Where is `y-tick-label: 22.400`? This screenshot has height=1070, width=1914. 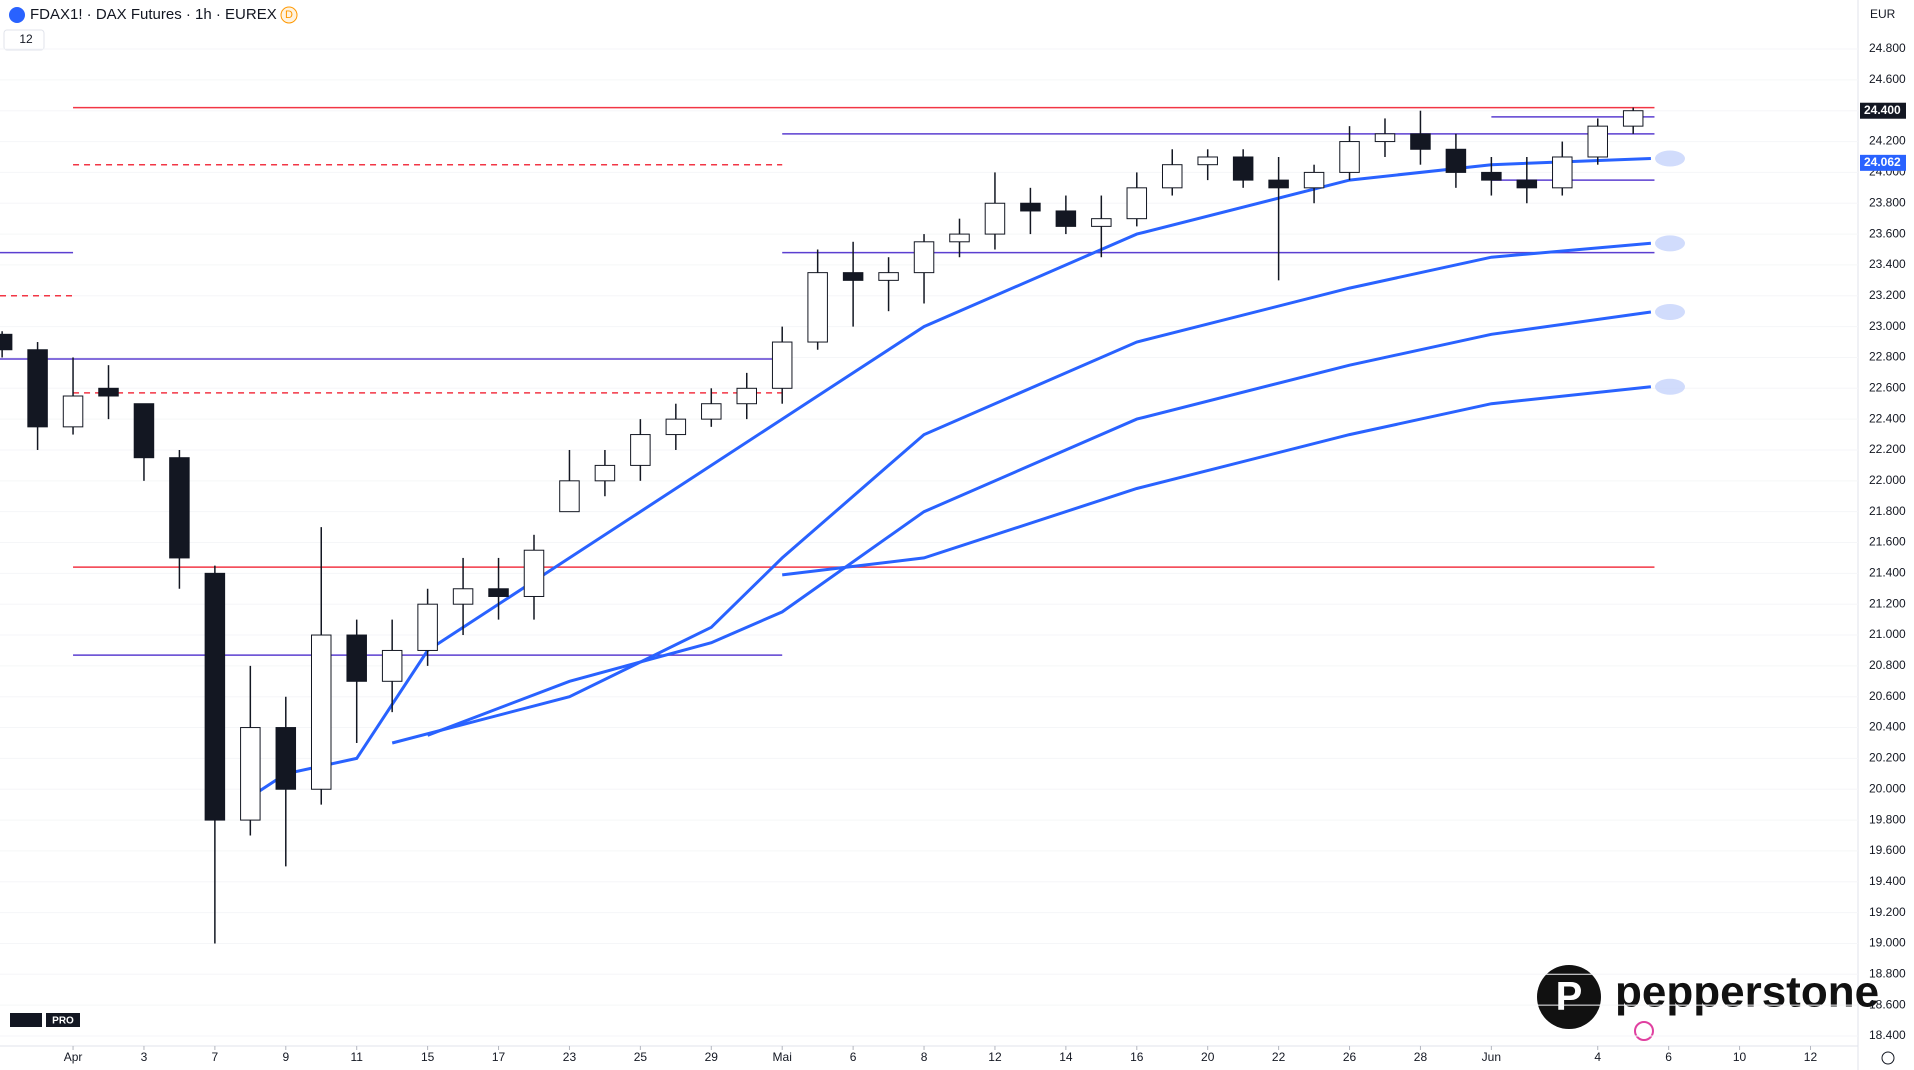
y-tick-label: 22.400 is located at coordinates (1887, 418).